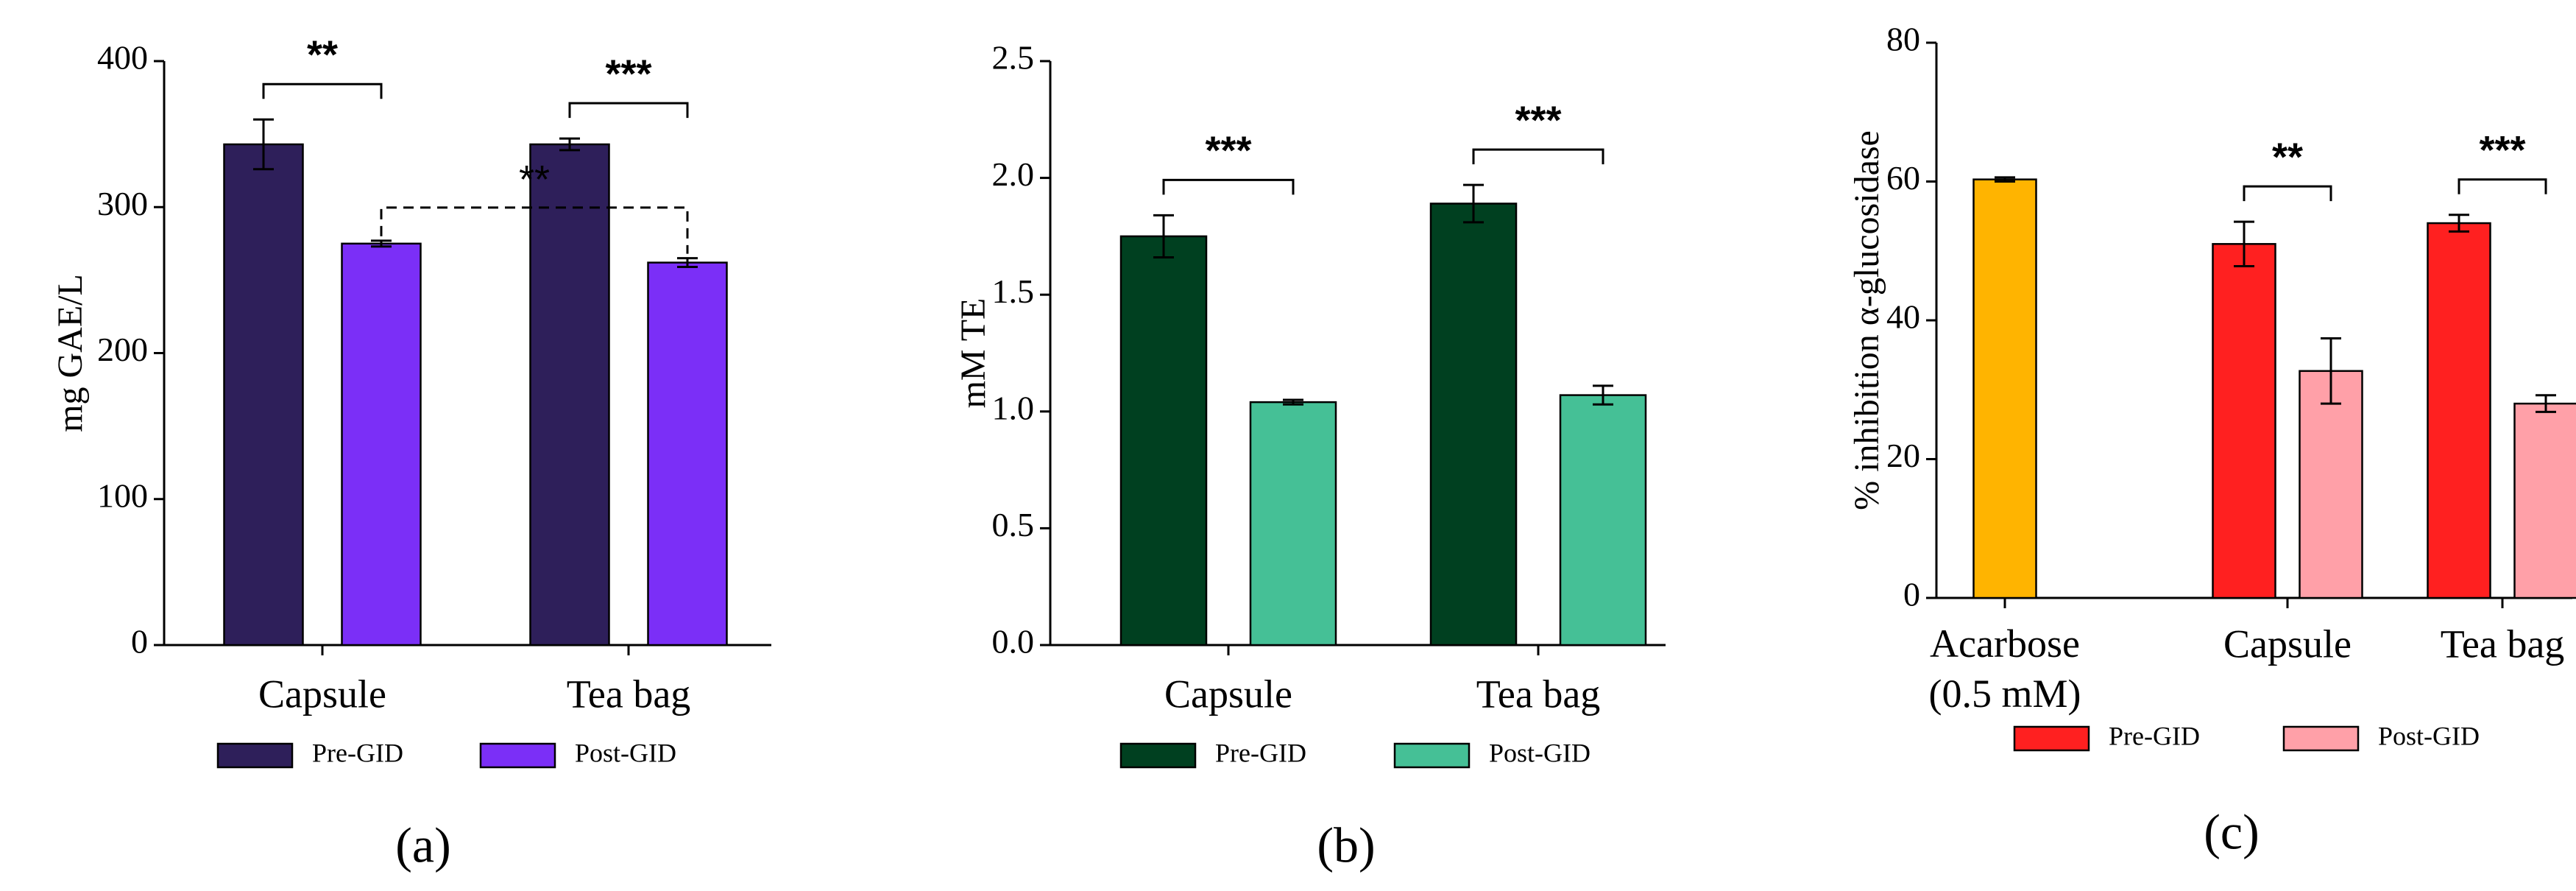  Describe the element at coordinates (122, 58) in the screenshot. I see `y-tick-label: 400` at that location.